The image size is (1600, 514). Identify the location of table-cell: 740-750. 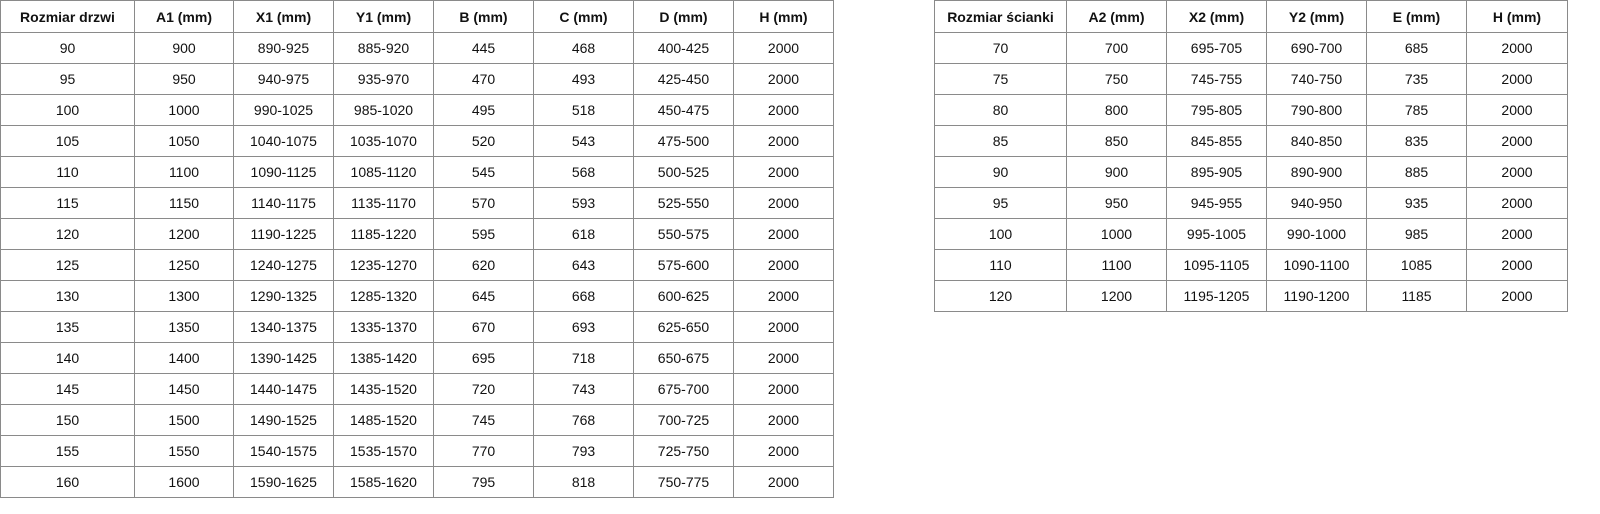
(1316, 79).